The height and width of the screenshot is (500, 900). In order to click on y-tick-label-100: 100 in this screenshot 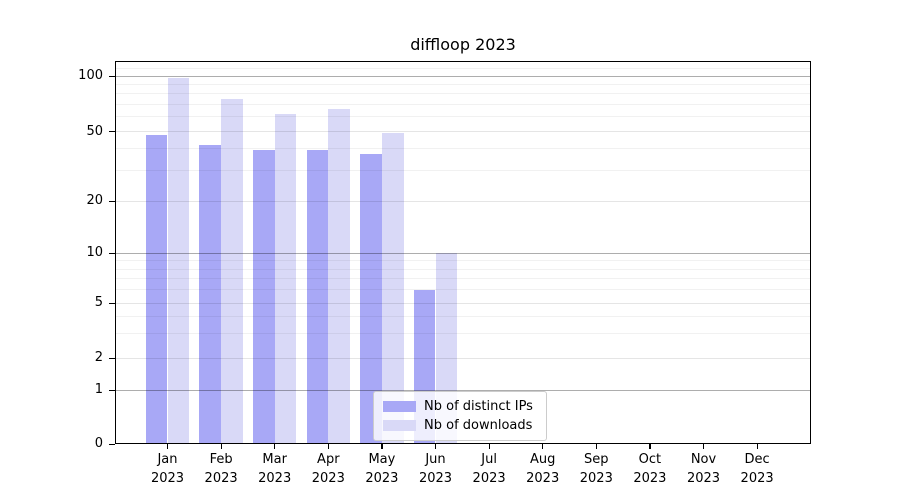, I will do `click(90, 75)`.